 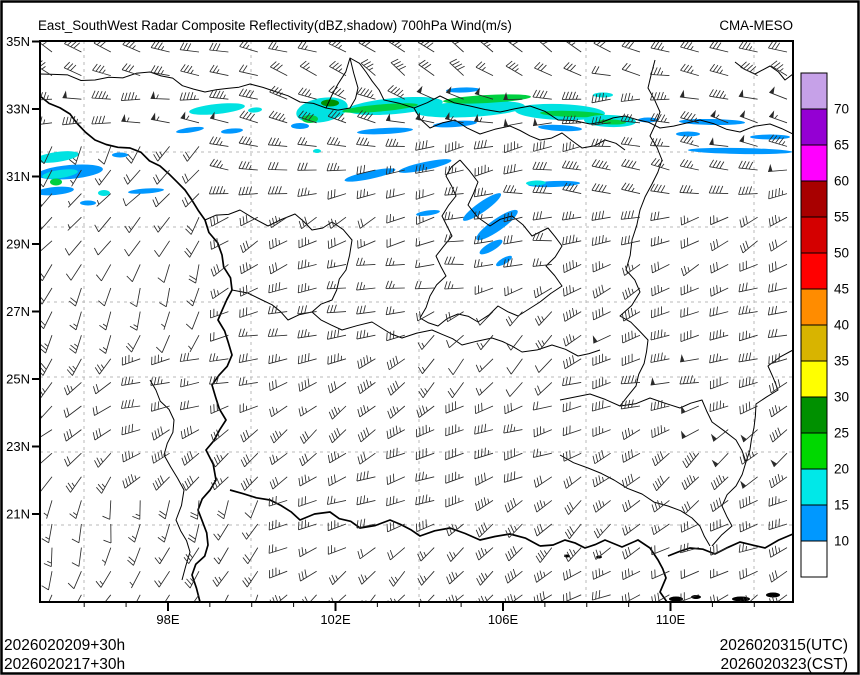 I want to click on colorbar-level-label: 20, so click(x=841, y=469).